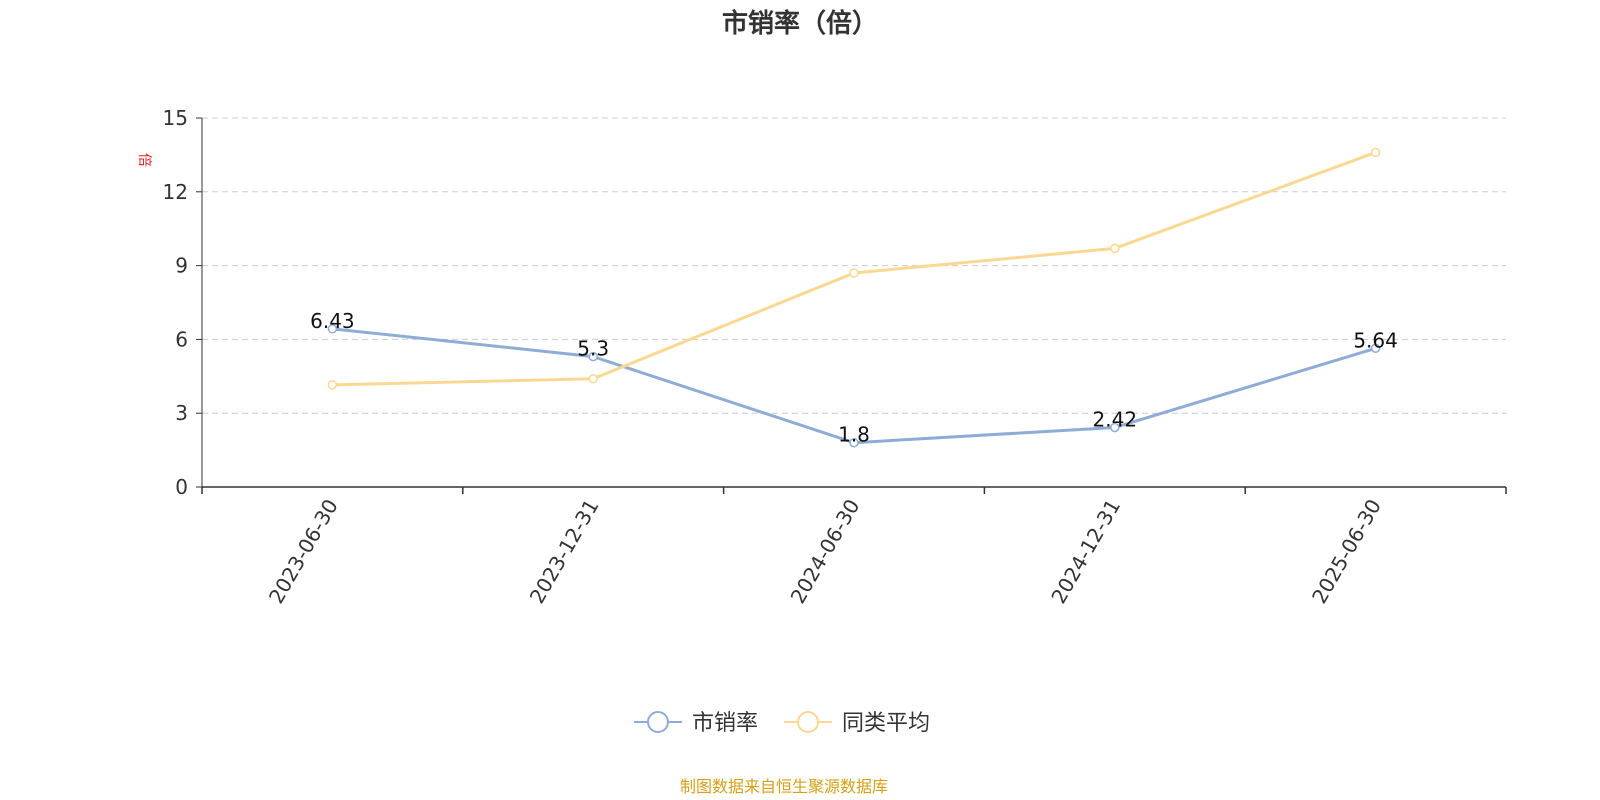 The height and width of the screenshot is (800, 1600). Describe the element at coordinates (175, 118) in the screenshot. I see `y-tick-label: 15` at that location.